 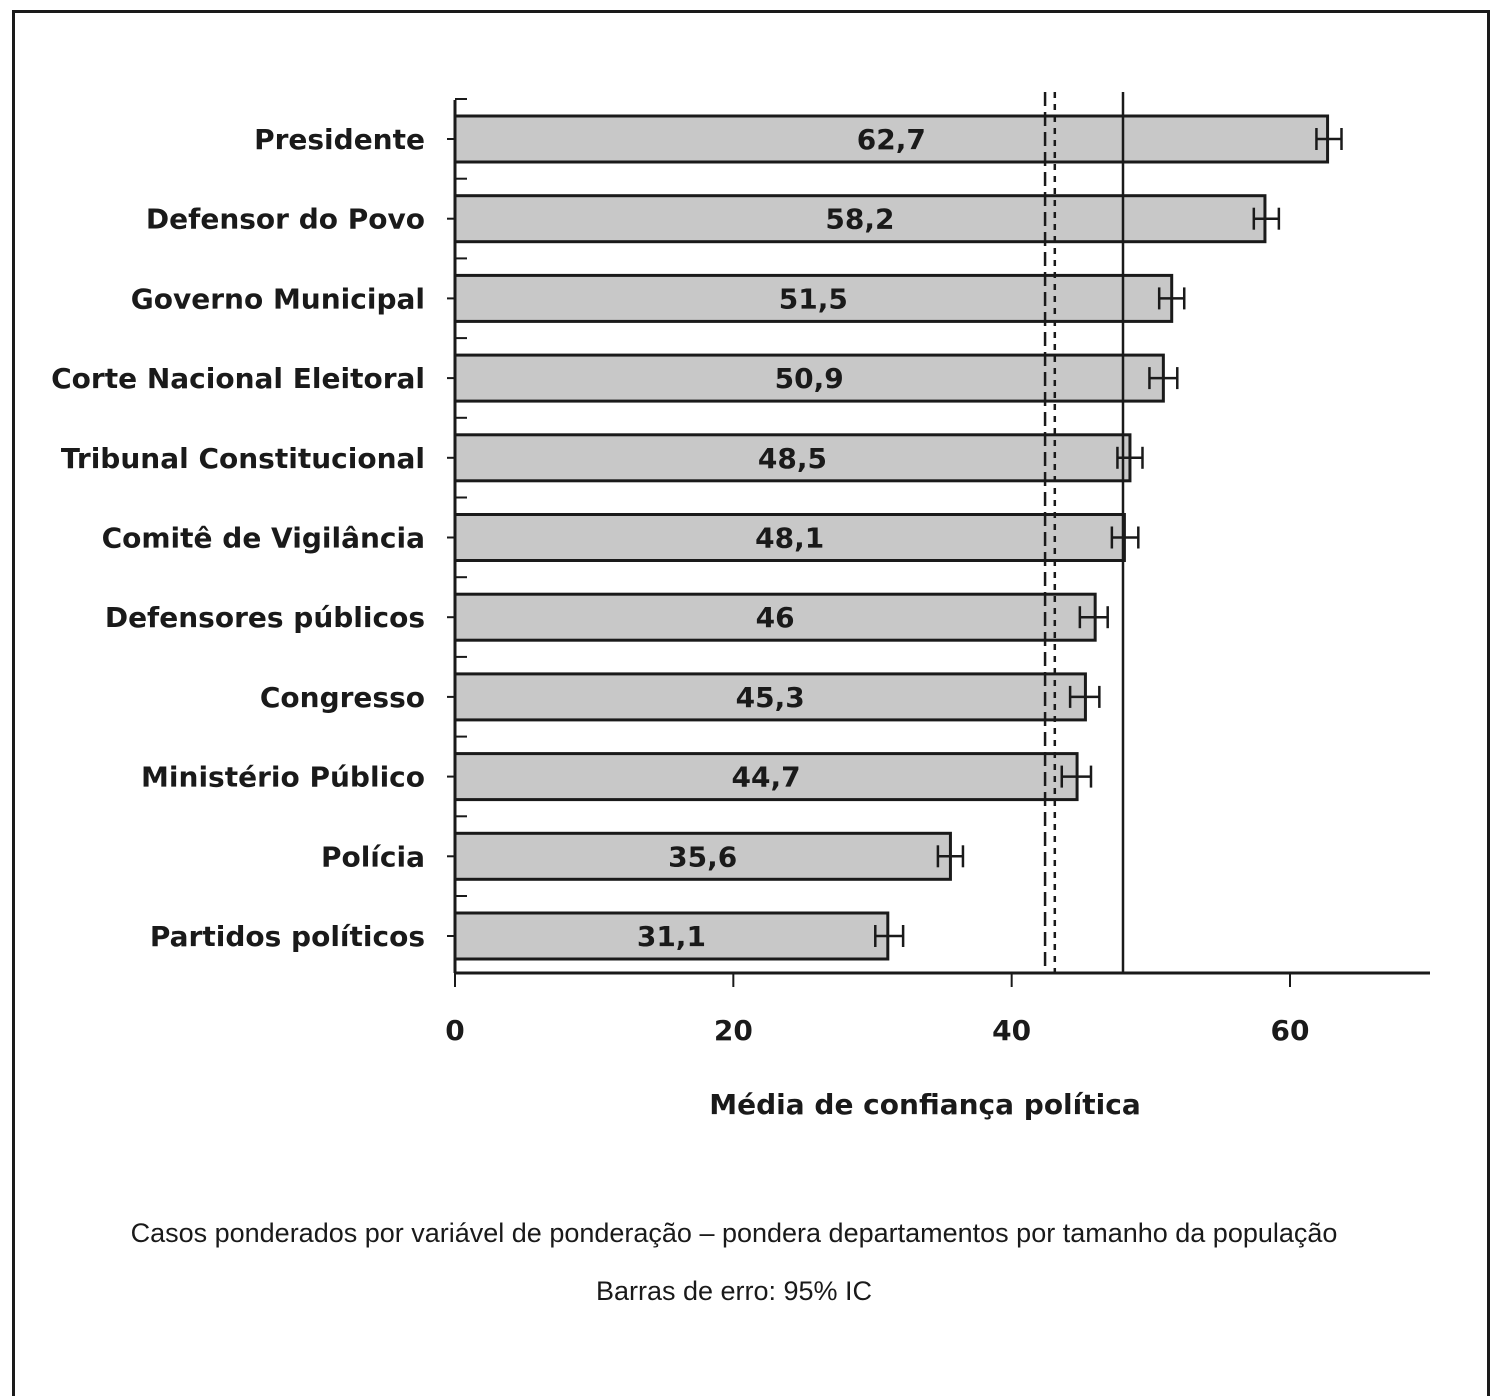 What do you see at coordinates (238, 378) in the screenshot?
I see `category-label: Corte Nacional Eleitoral` at bounding box center [238, 378].